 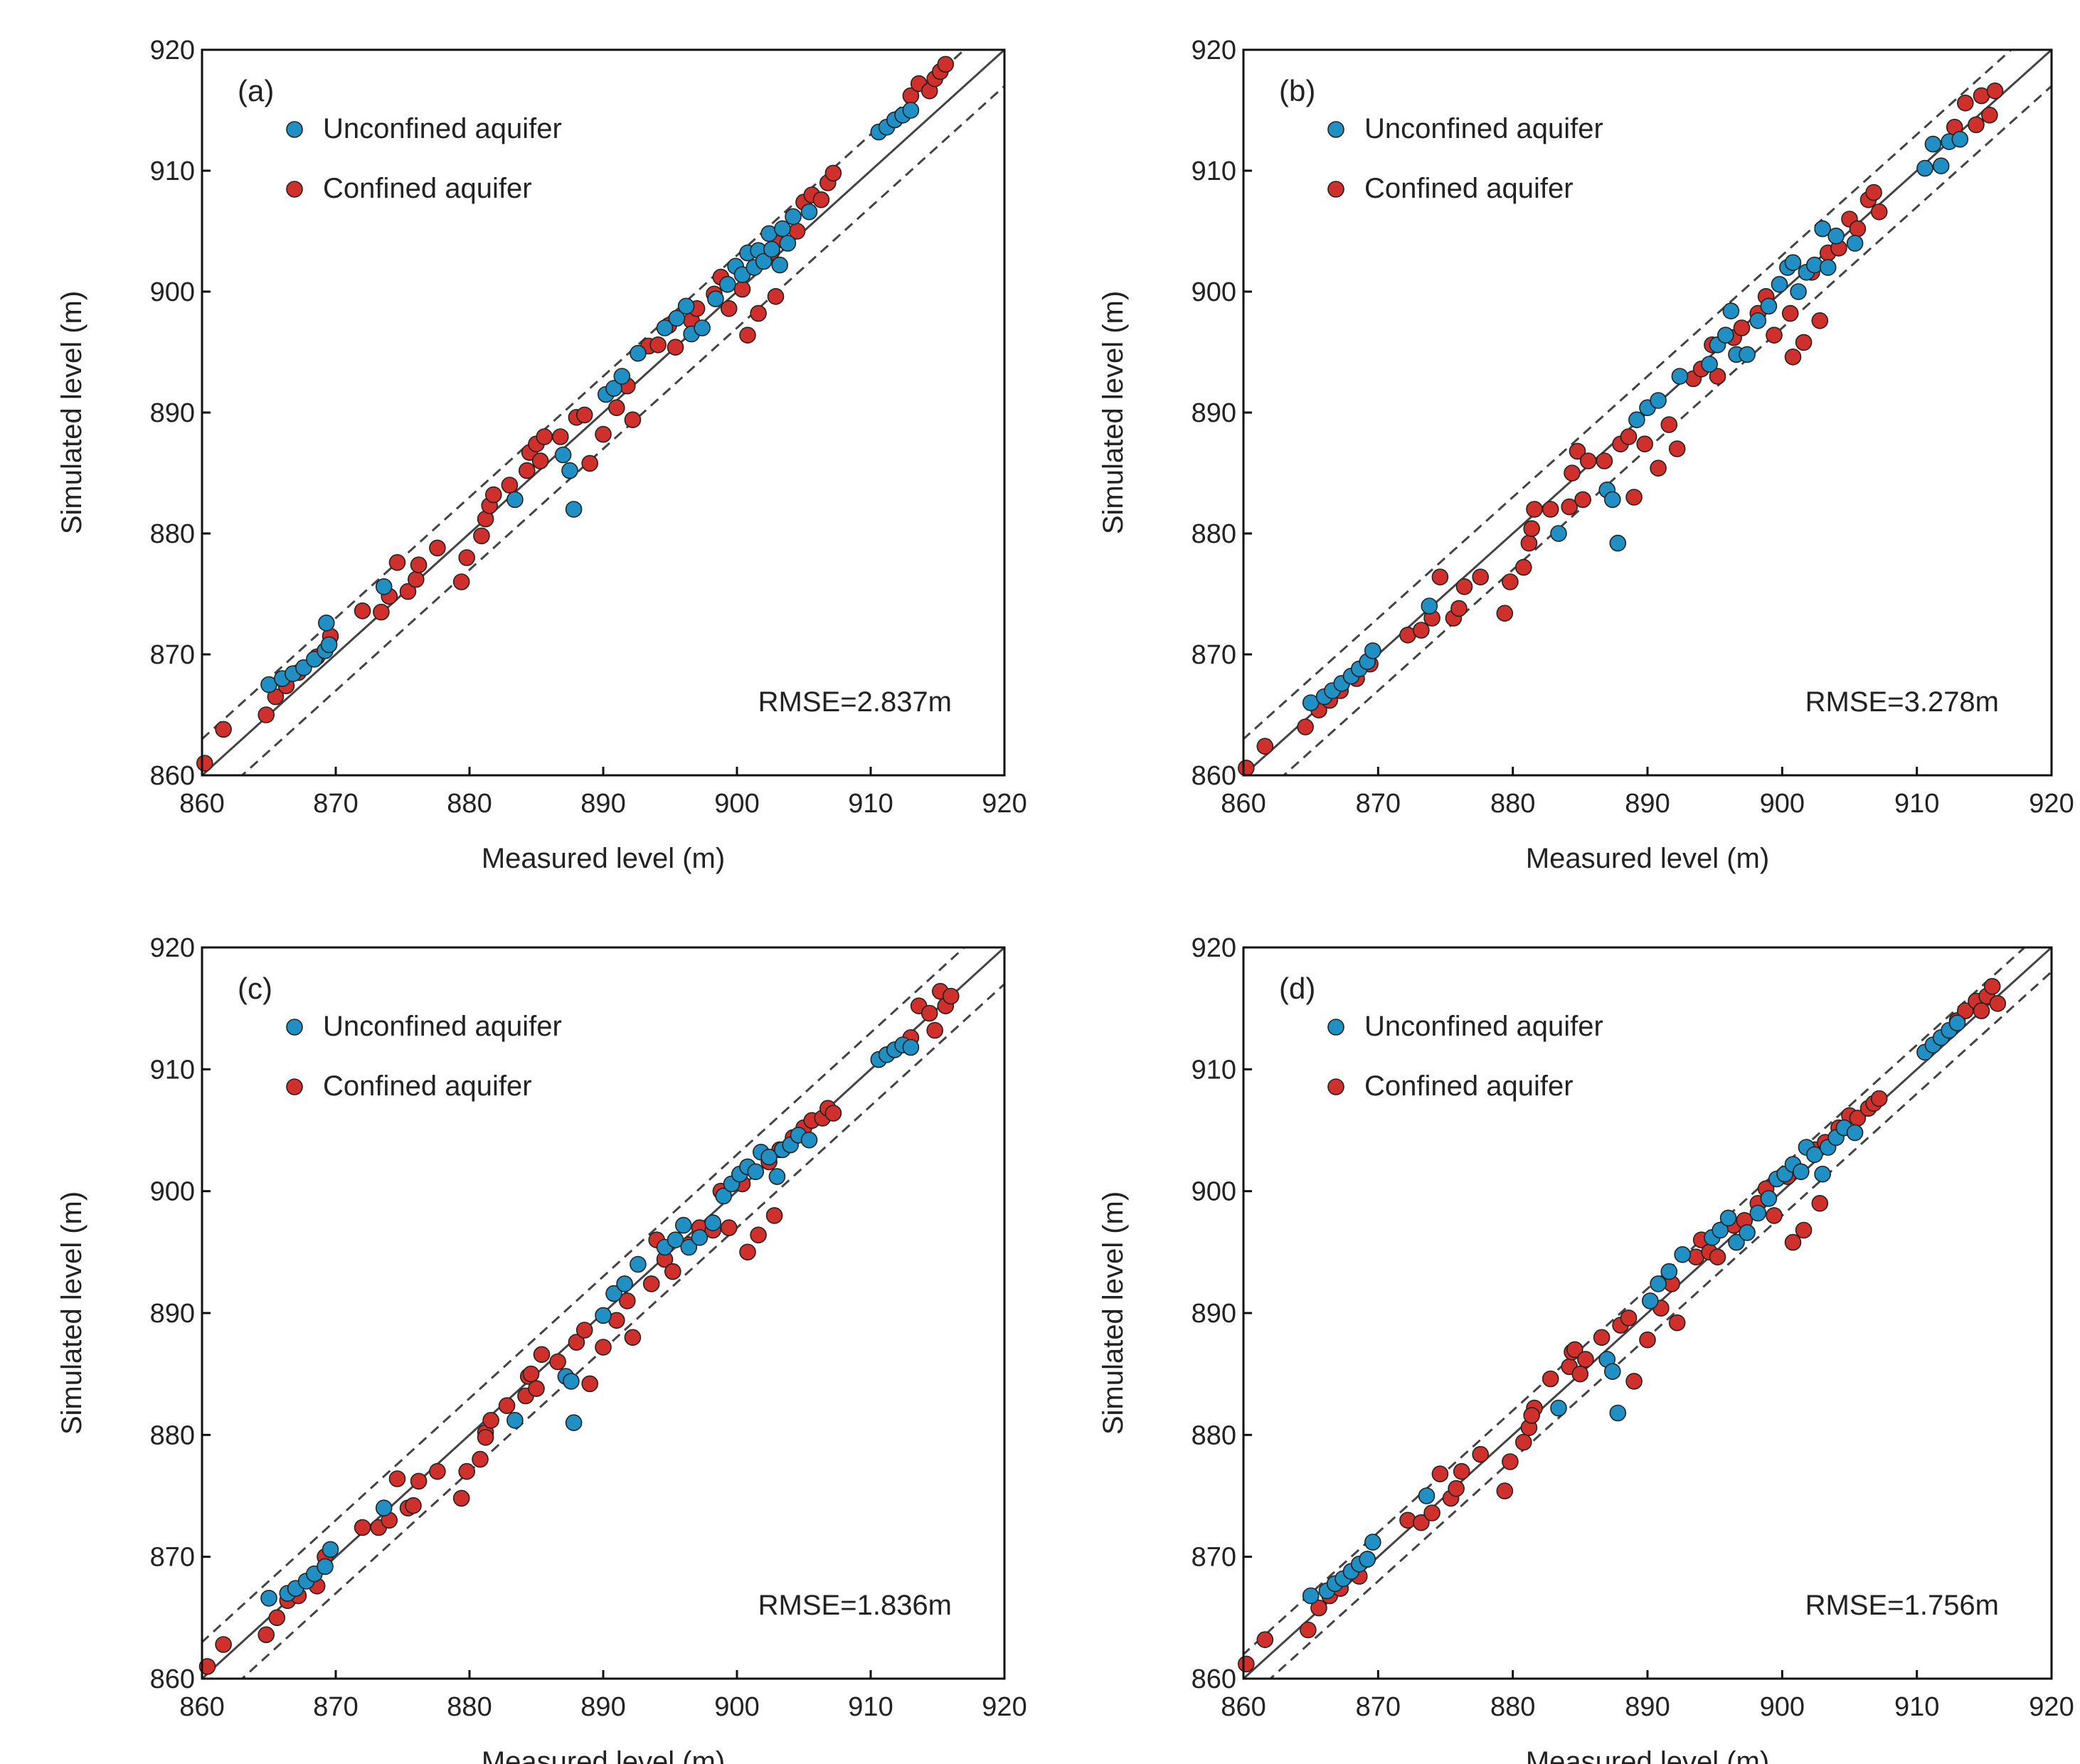 What do you see at coordinates (1782, 1707) in the screenshot?
I see `x-tick-label: 900` at bounding box center [1782, 1707].